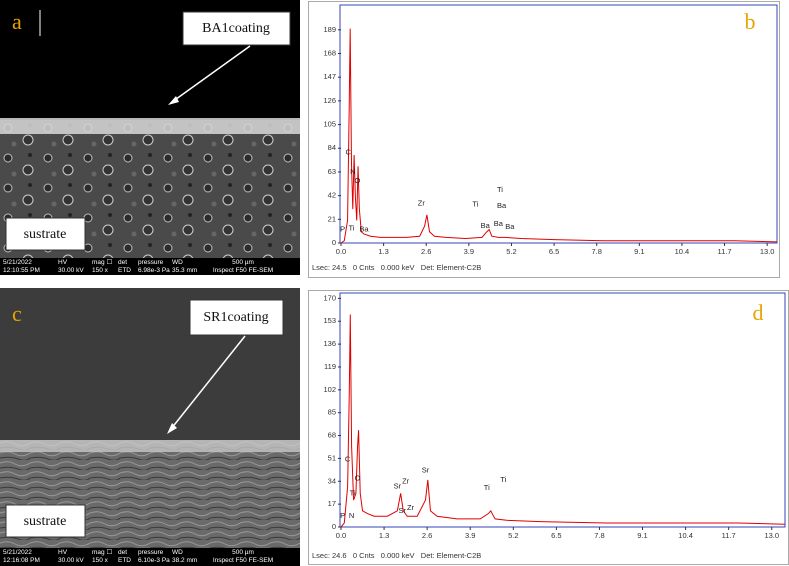 The height and width of the screenshot is (566, 789). What do you see at coordinates (332, 147) in the screenshot?
I see `y-tick-label: 84` at bounding box center [332, 147].